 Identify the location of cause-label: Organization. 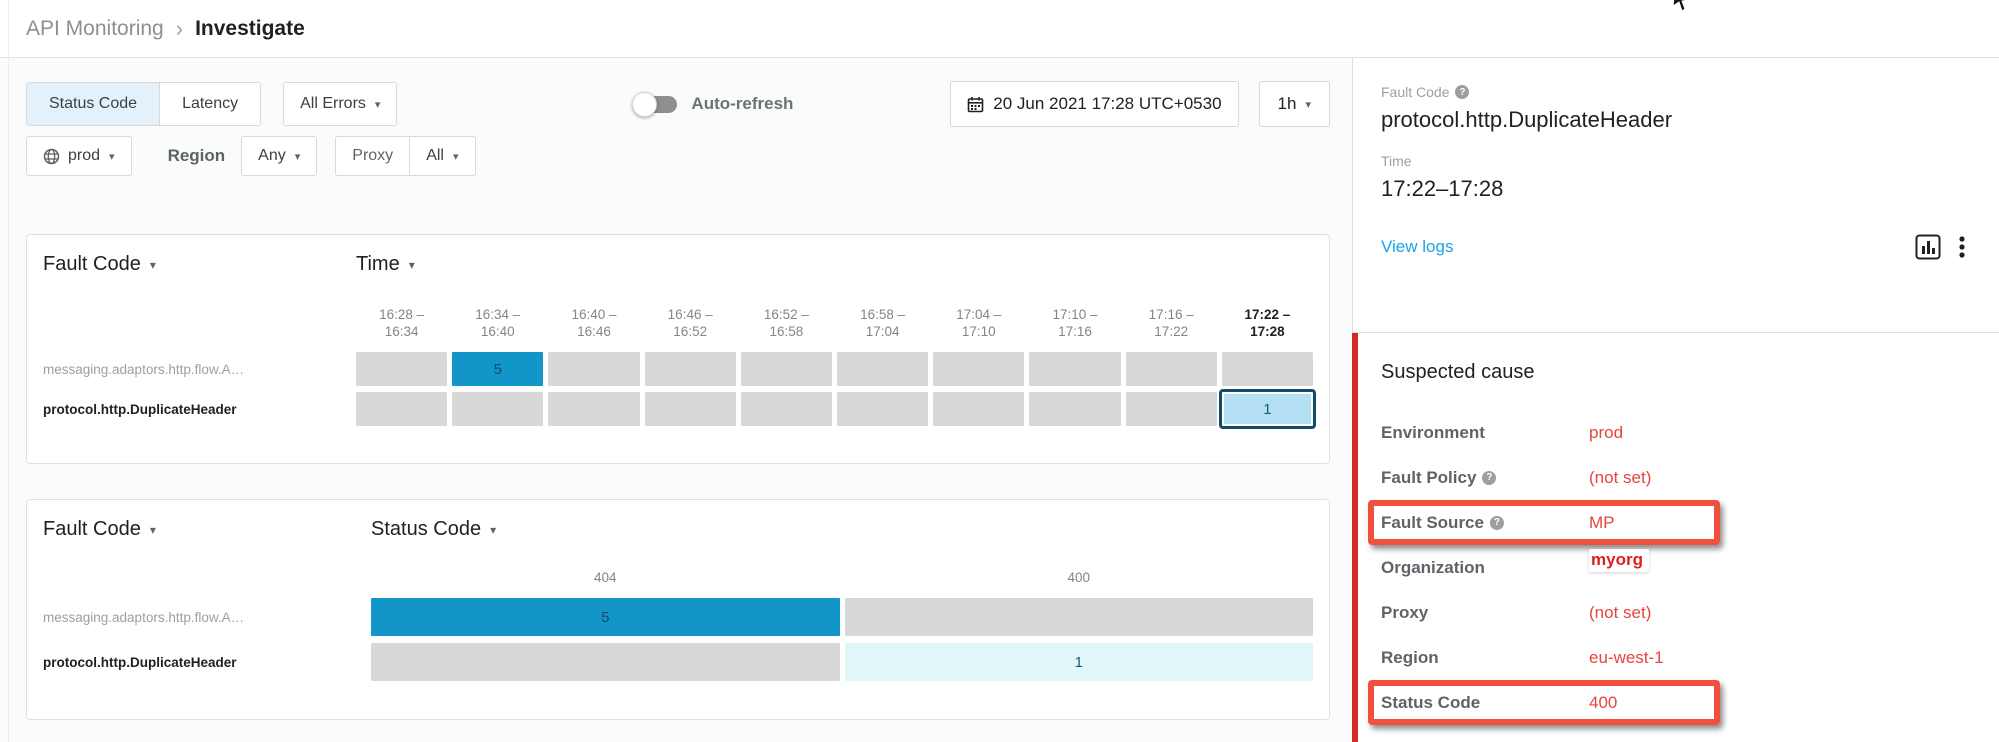
(1433, 567).